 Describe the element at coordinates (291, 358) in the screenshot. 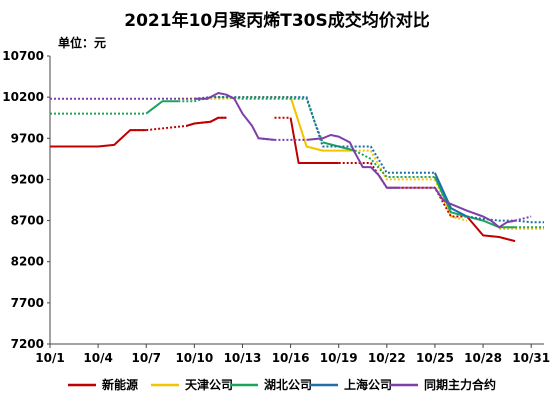

I see `x-tick-label: 10/16` at that location.